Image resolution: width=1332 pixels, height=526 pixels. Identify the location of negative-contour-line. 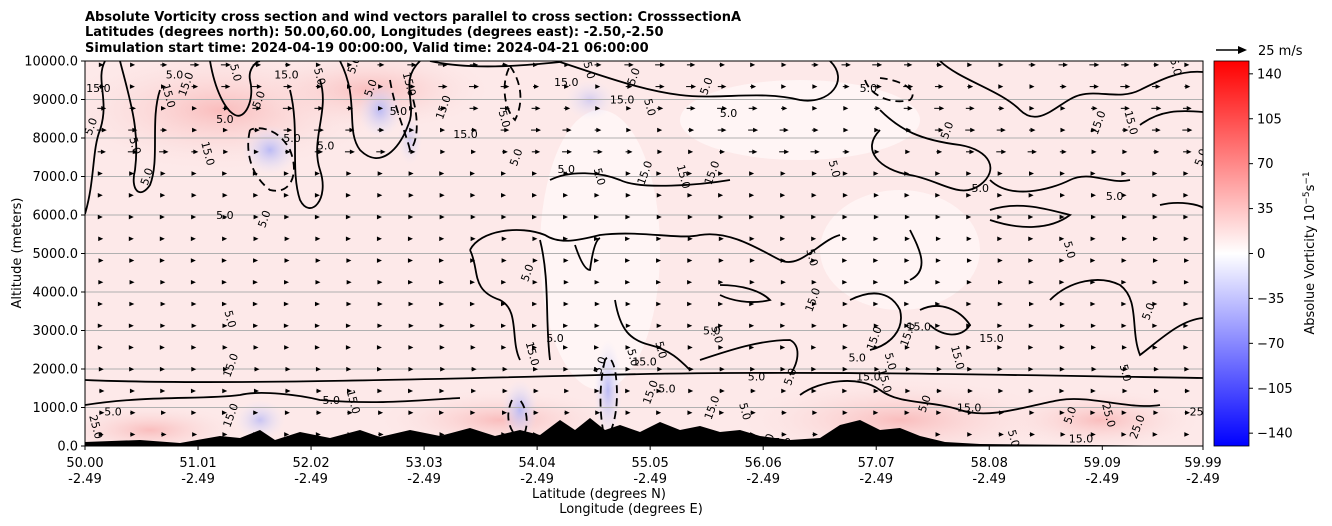
(403, 115).